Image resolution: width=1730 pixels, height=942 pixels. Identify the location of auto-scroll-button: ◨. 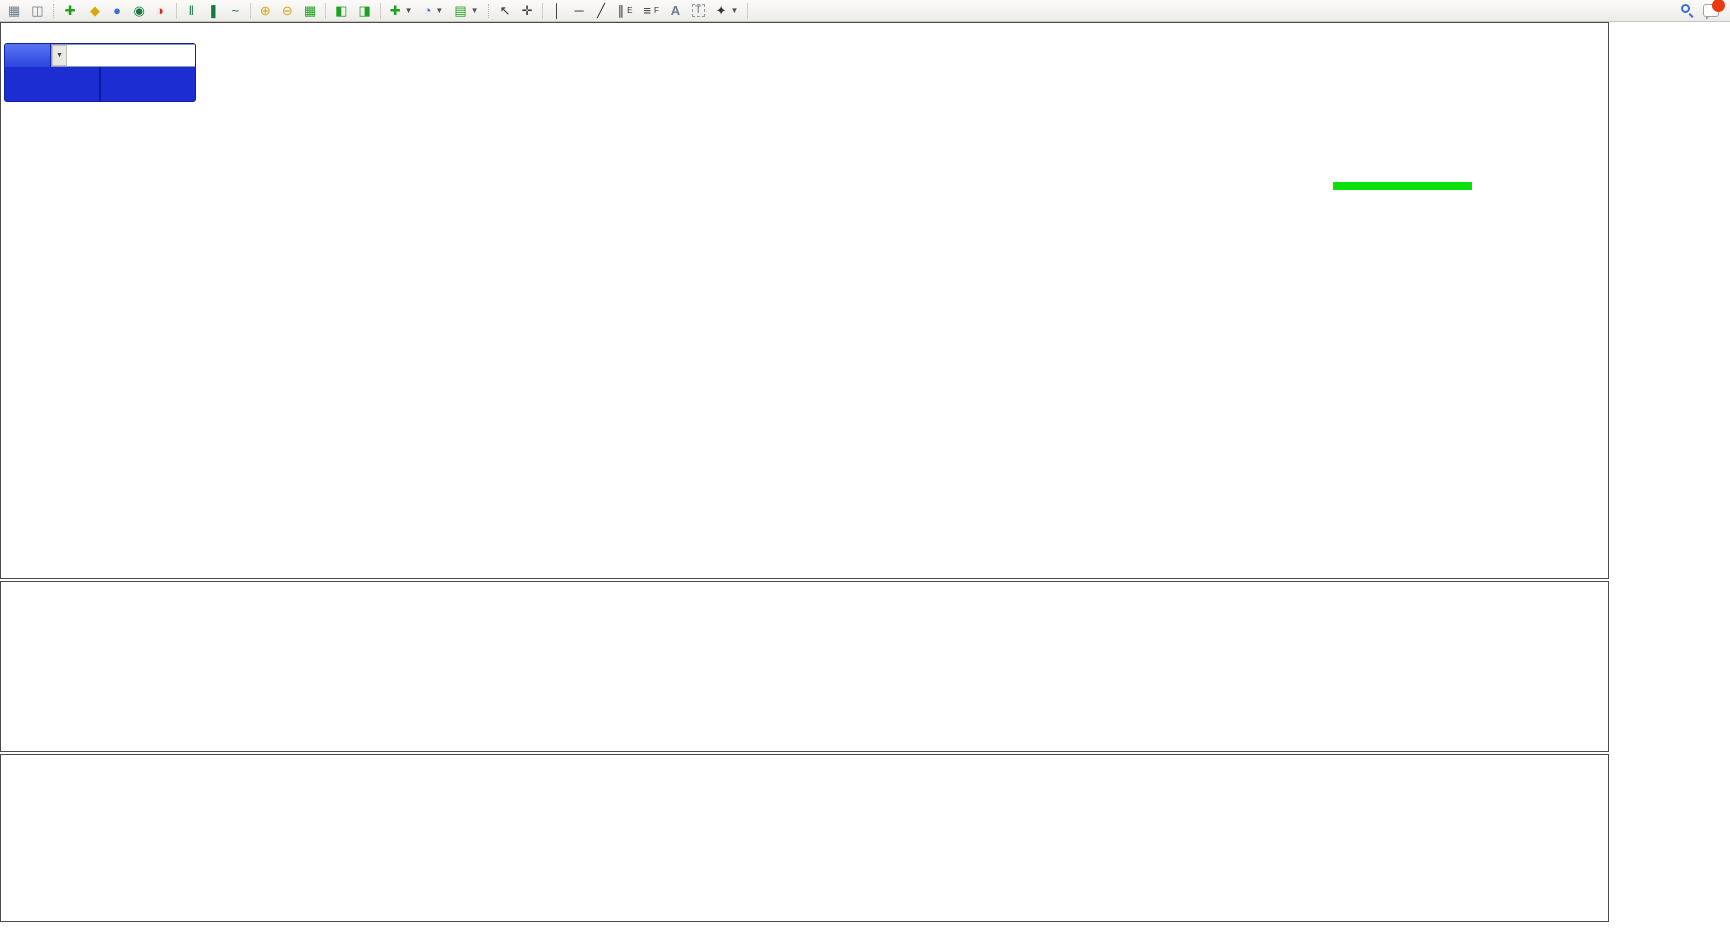
(364, 10).